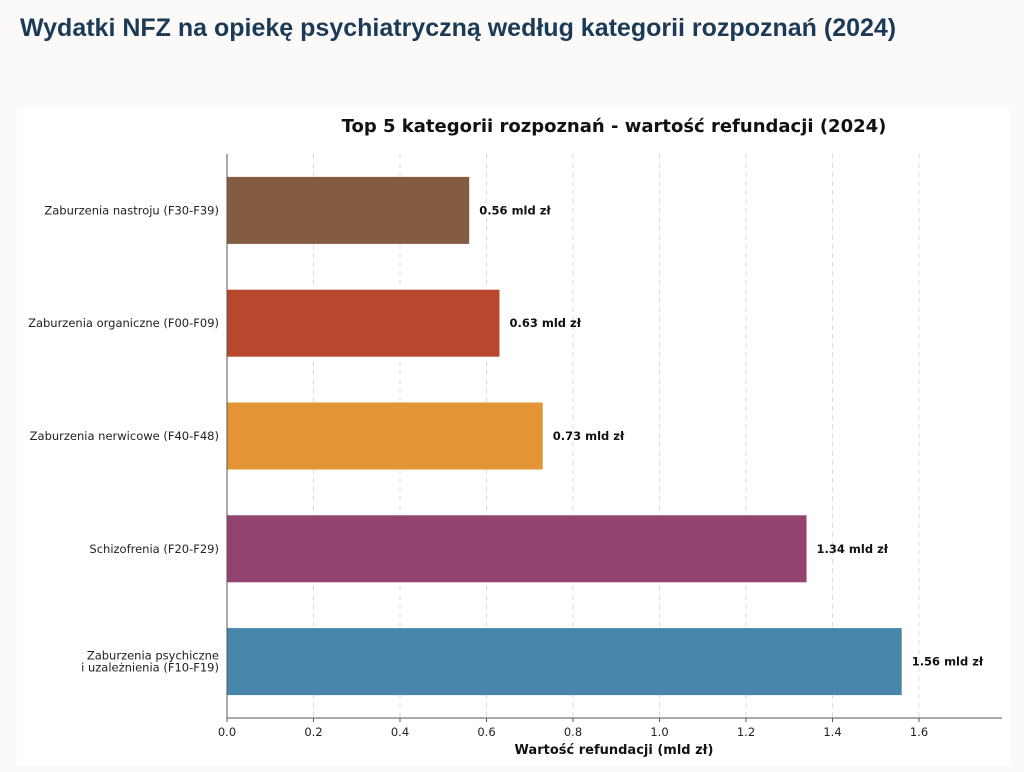 The width and height of the screenshot is (1024, 772). I want to click on x-tick-label: 0.8, so click(573, 732).